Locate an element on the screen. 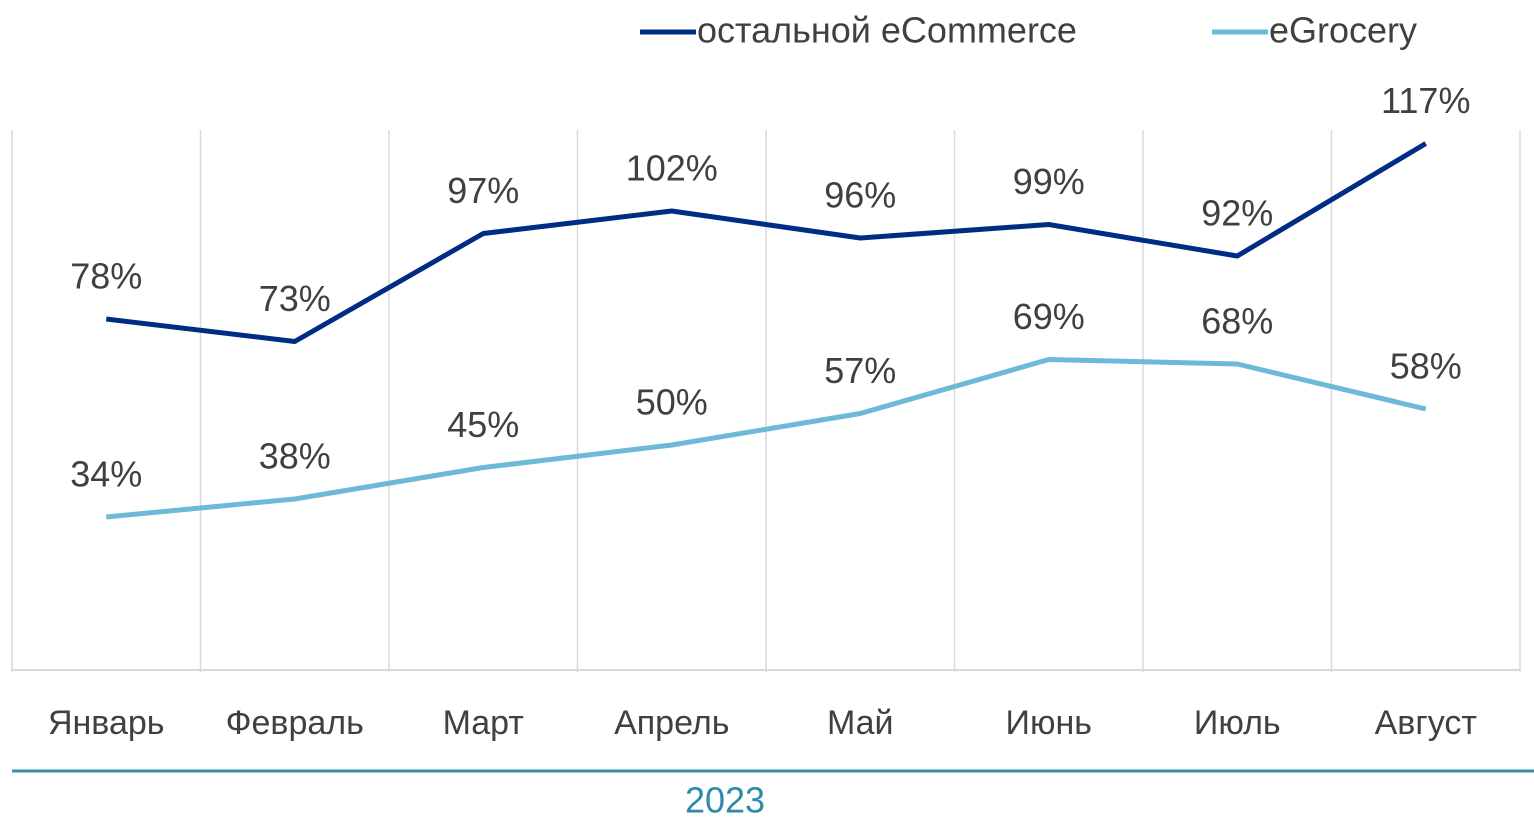 This screenshot has height=822, width=1534. x-tick-label: Май is located at coordinates (860, 723).